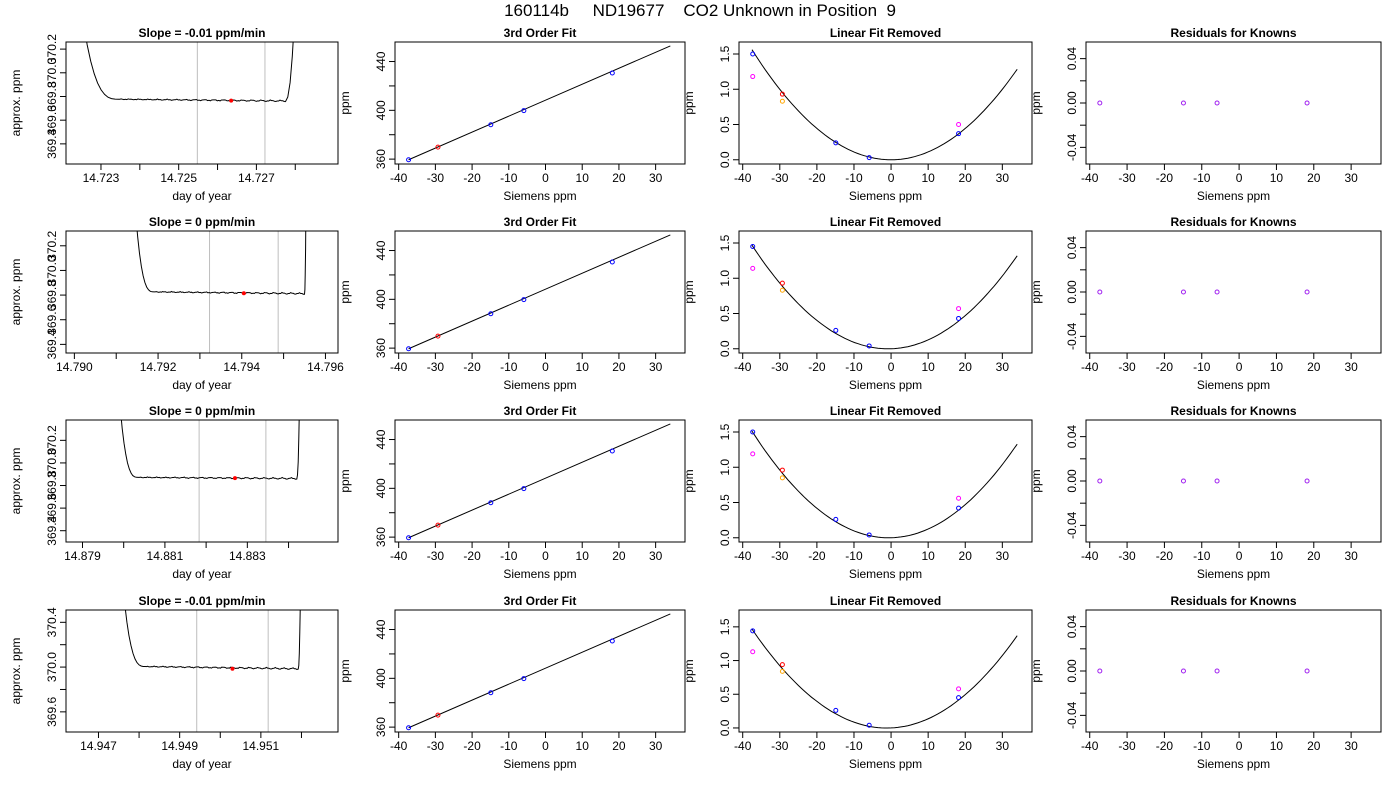  What do you see at coordinates (325, 367) in the screenshot?
I see `x-tick-label: 14.796` at bounding box center [325, 367].